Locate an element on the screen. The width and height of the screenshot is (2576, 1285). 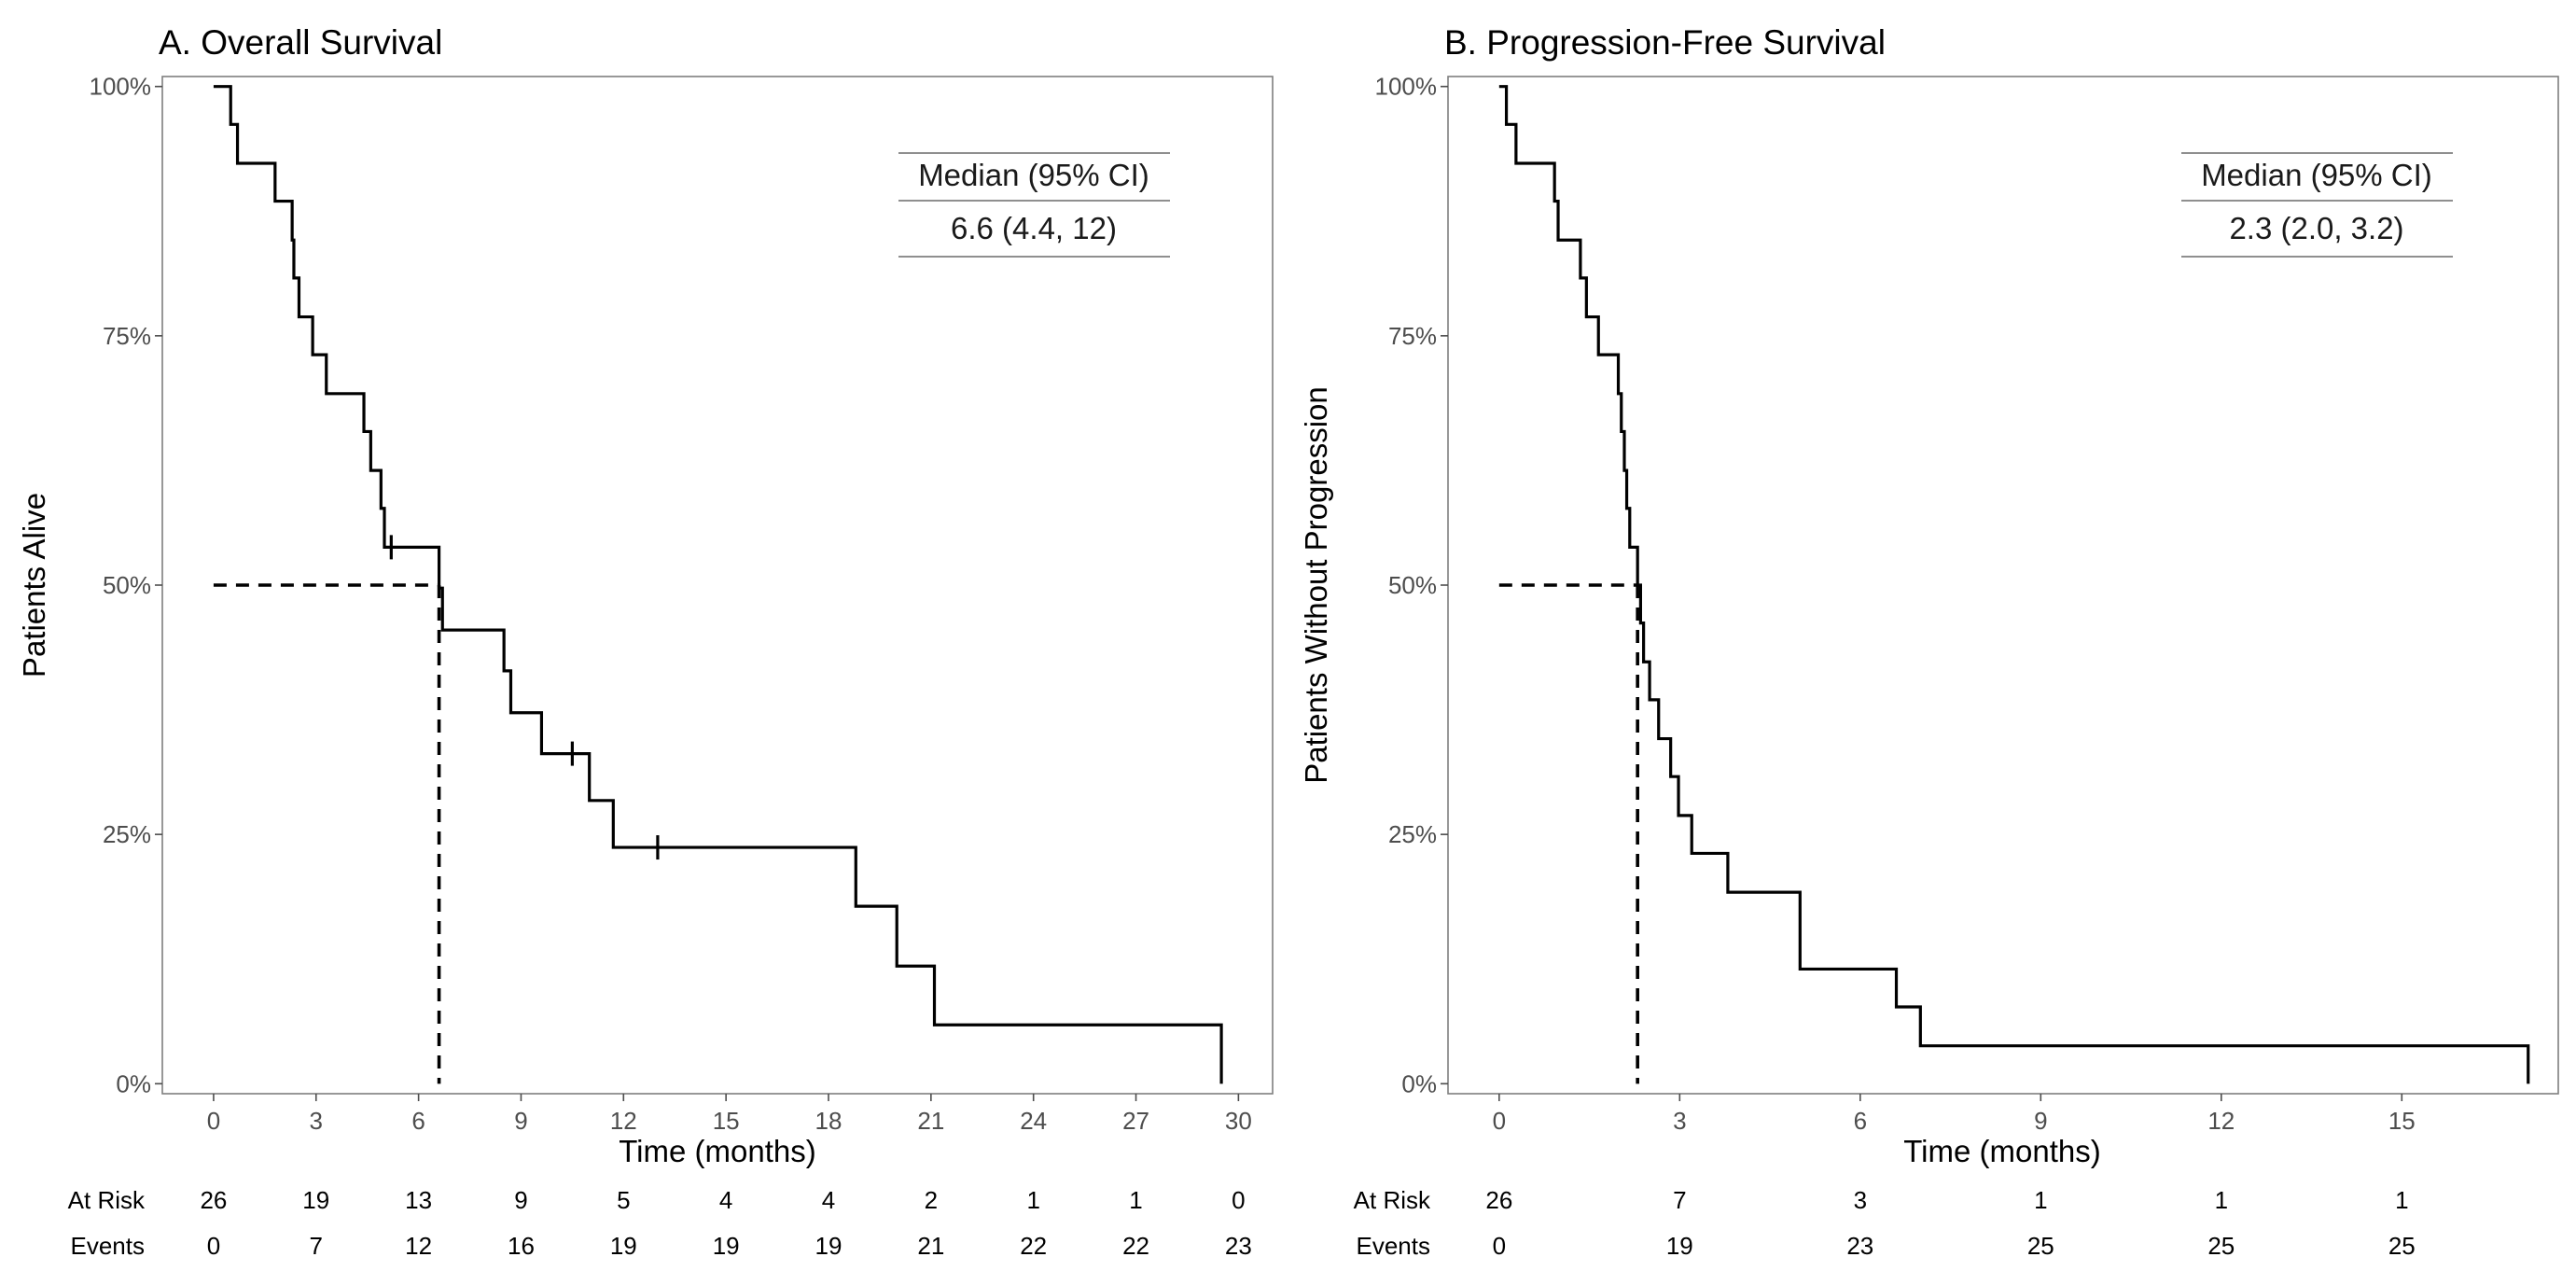
panel-a-at-risk-label: At Risk is located at coordinates (107, 1200).